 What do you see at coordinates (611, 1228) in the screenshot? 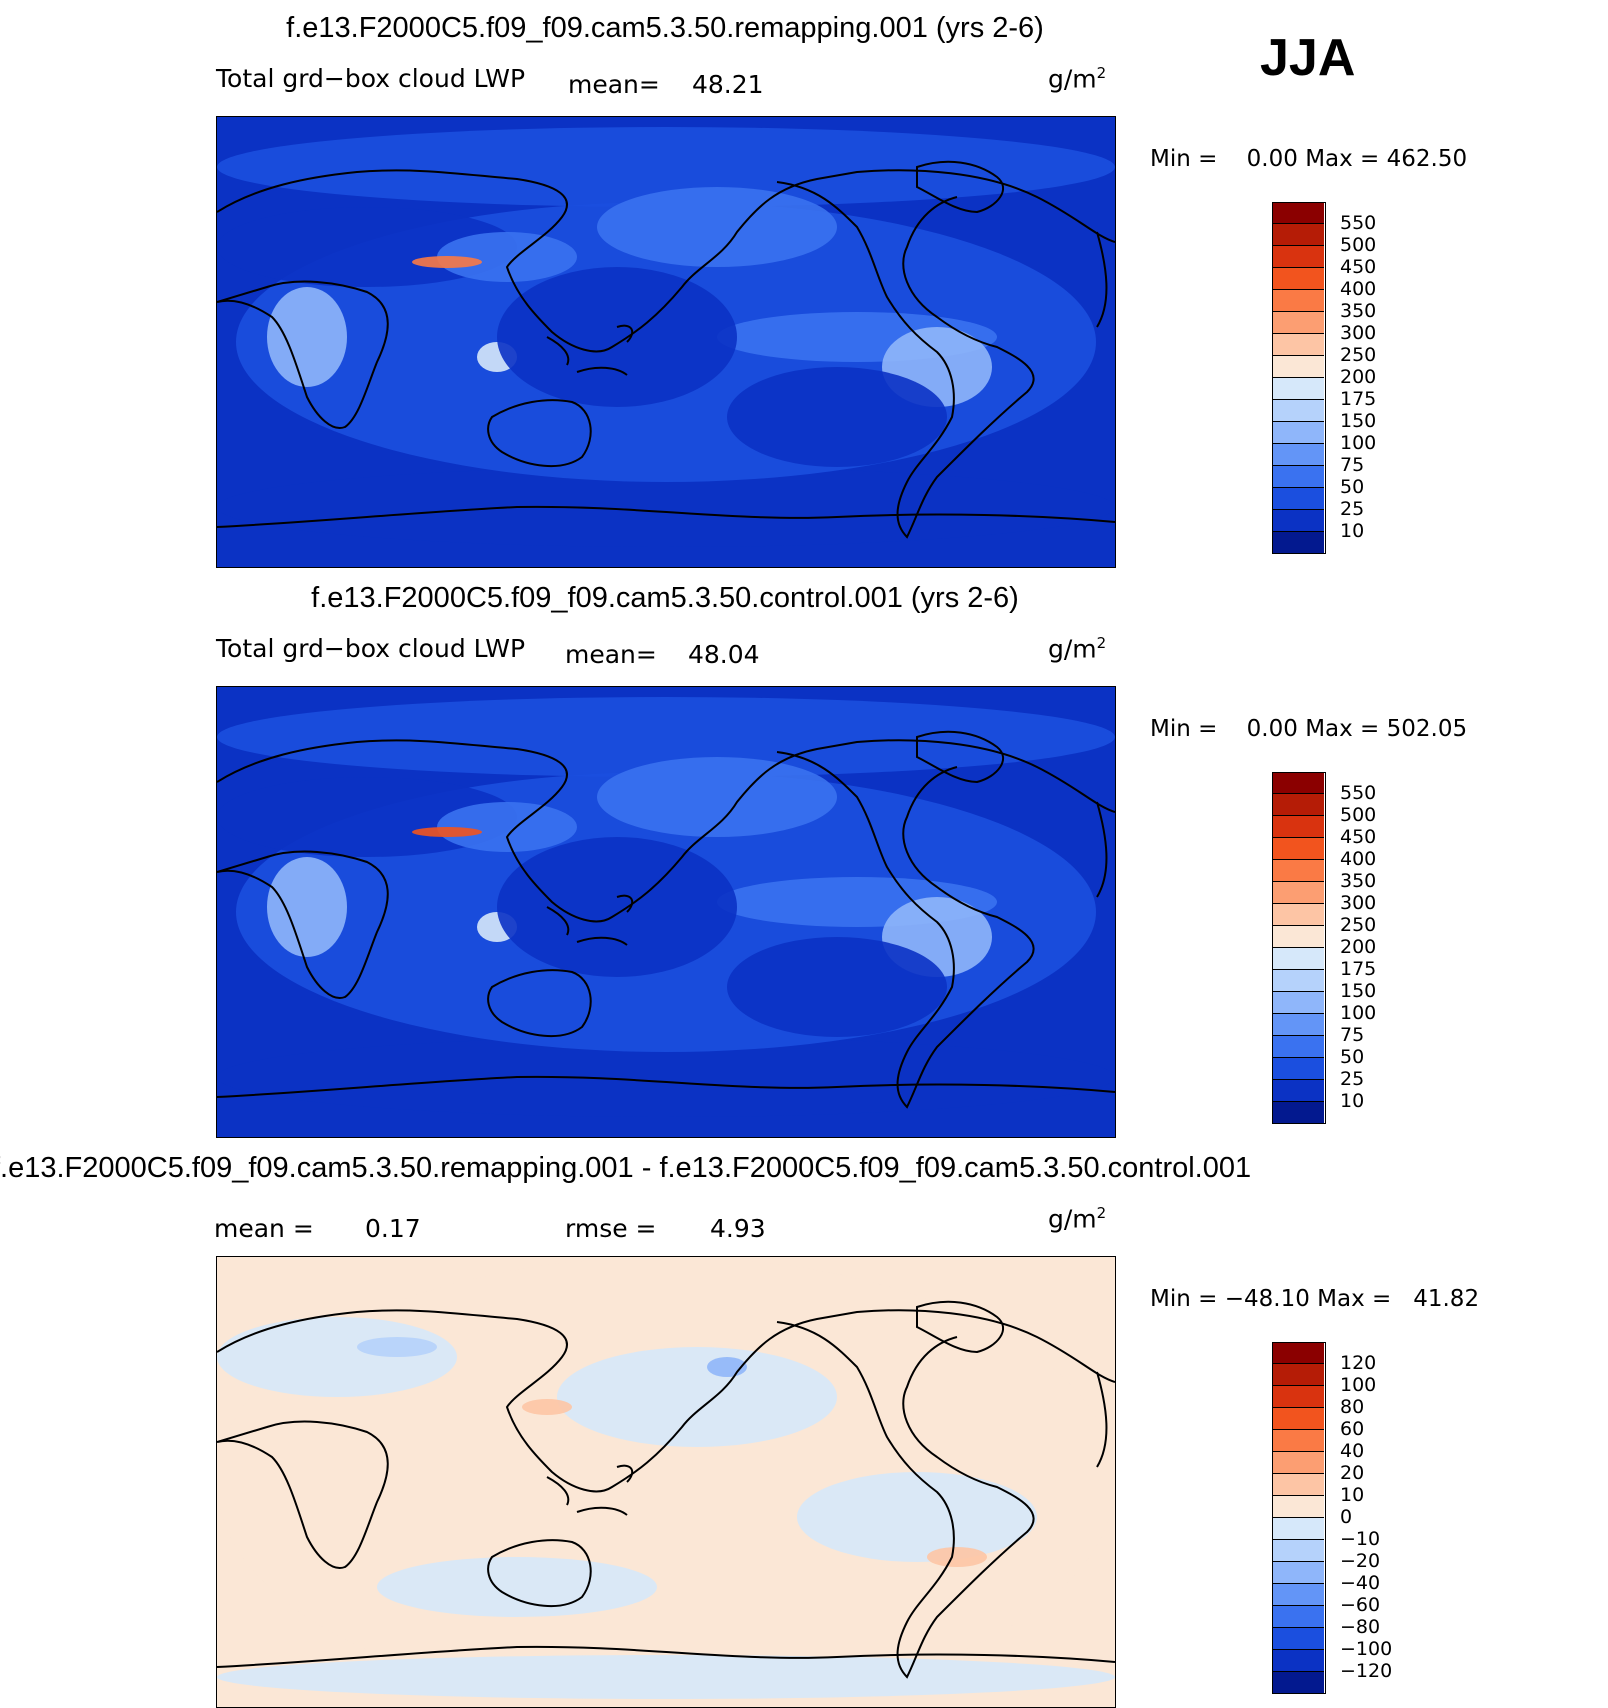
I see `panel-3-rmse-label: rmse =` at bounding box center [611, 1228].